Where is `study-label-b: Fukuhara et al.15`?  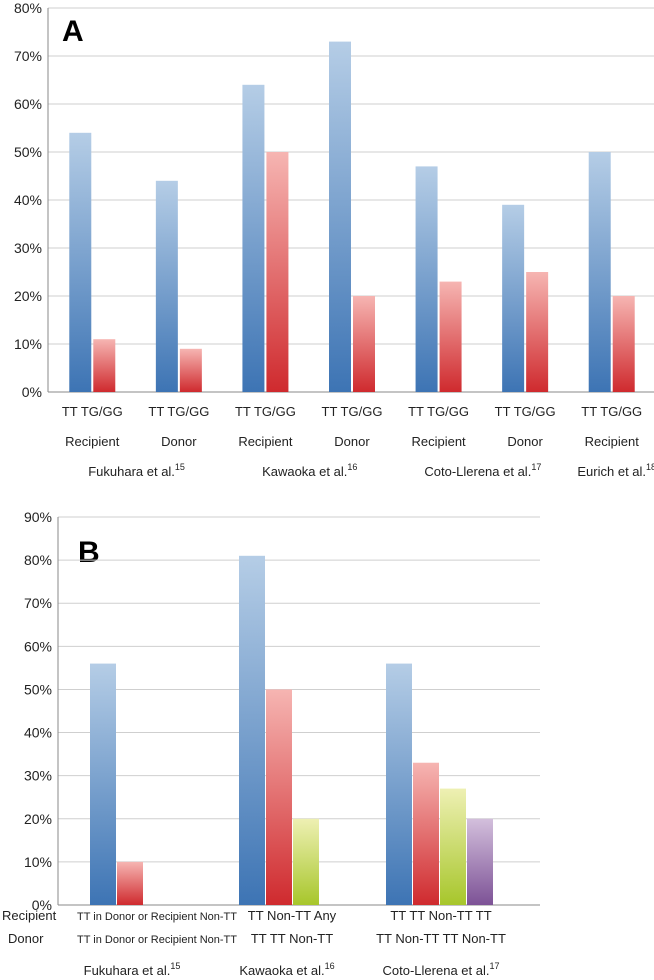
study-label-b: Fukuhara et al.15 is located at coordinates (132, 969).